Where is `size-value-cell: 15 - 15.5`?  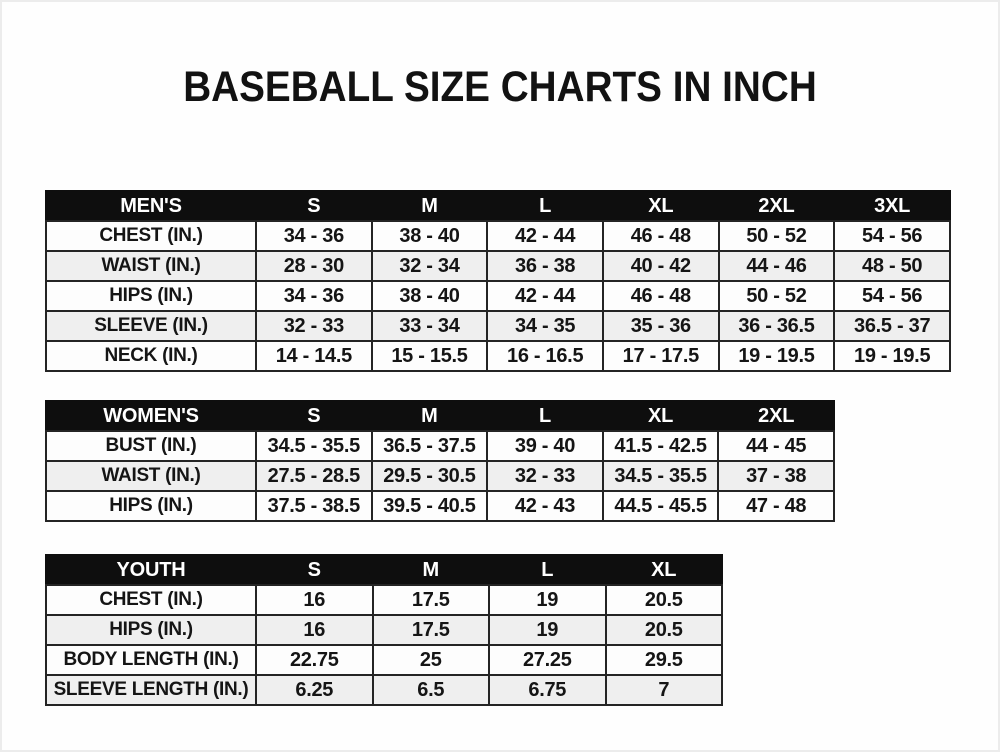 size-value-cell: 15 - 15.5 is located at coordinates (429, 356).